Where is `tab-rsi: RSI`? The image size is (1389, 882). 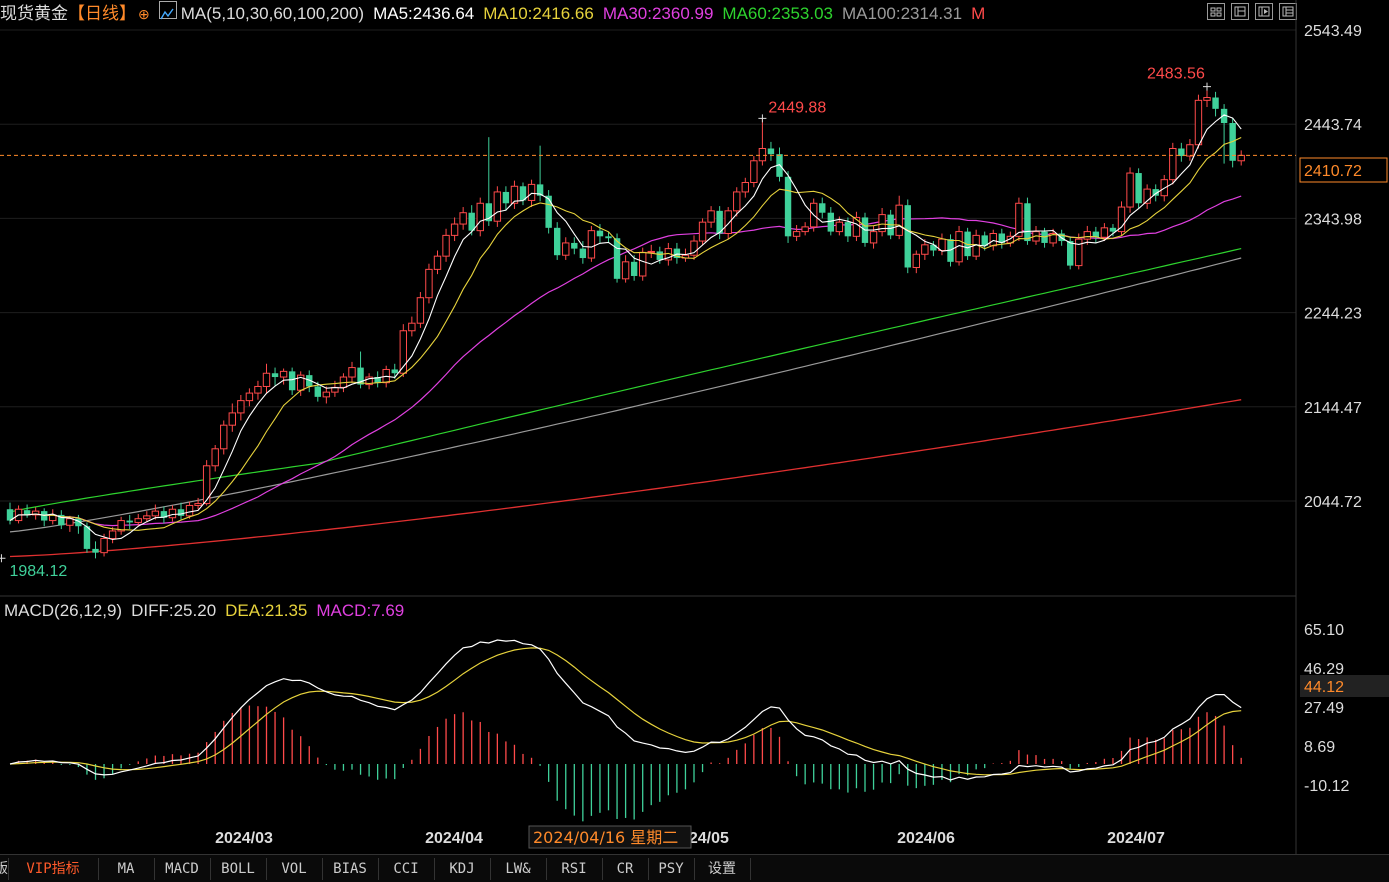 tab-rsi: RSI is located at coordinates (574, 869).